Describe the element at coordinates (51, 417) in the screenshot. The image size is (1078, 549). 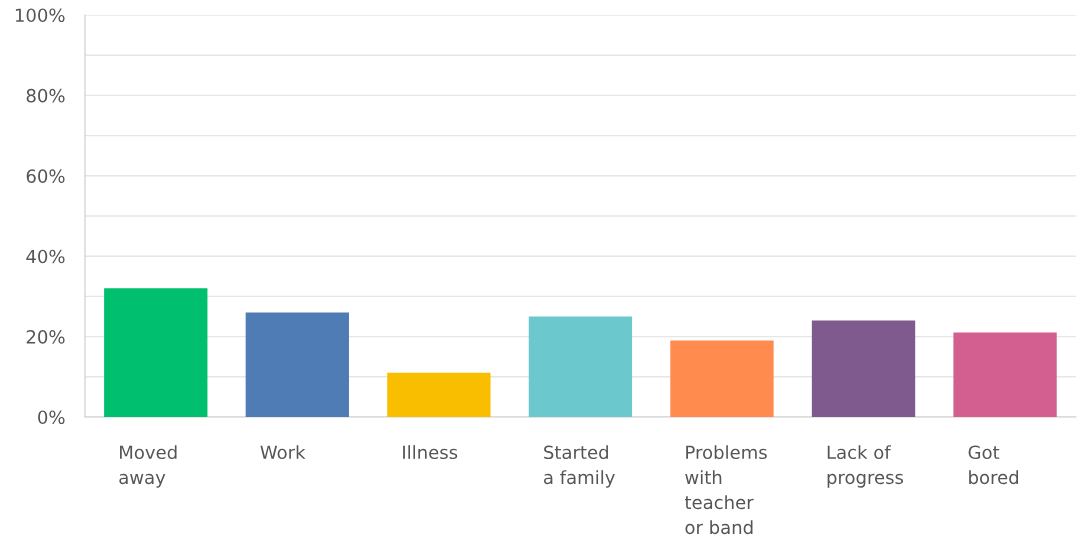
I see `y-tick-label: 0%` at that location.